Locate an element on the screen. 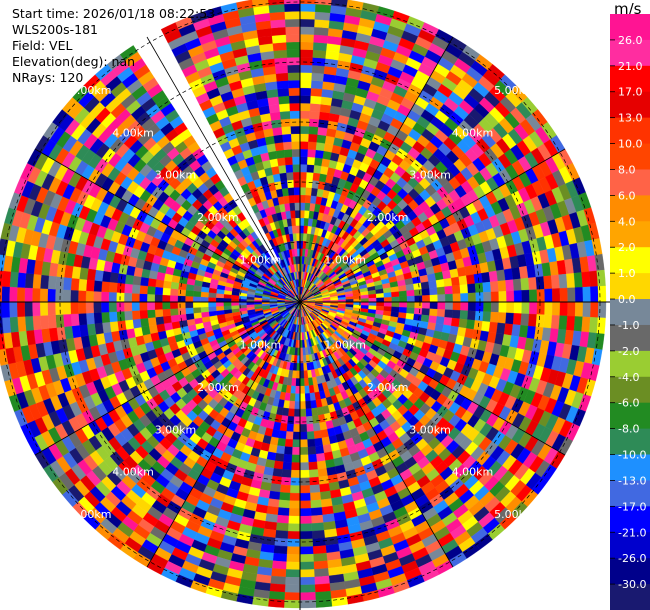  colorbar-unit-label: m/s is located at coordinates (628, 9).